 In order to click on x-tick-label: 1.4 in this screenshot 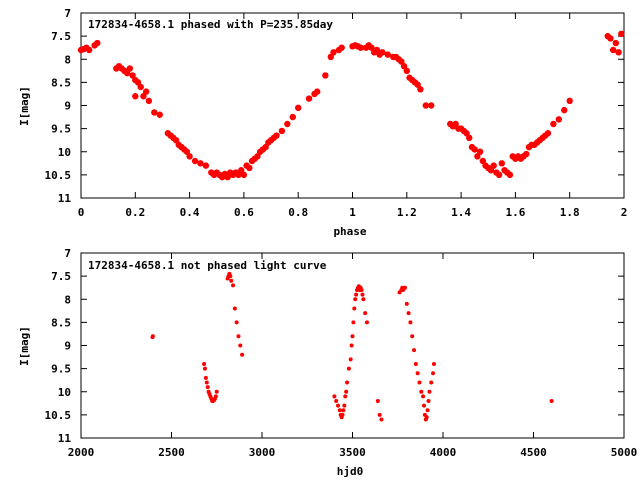, I will do `click(461, 212)`.